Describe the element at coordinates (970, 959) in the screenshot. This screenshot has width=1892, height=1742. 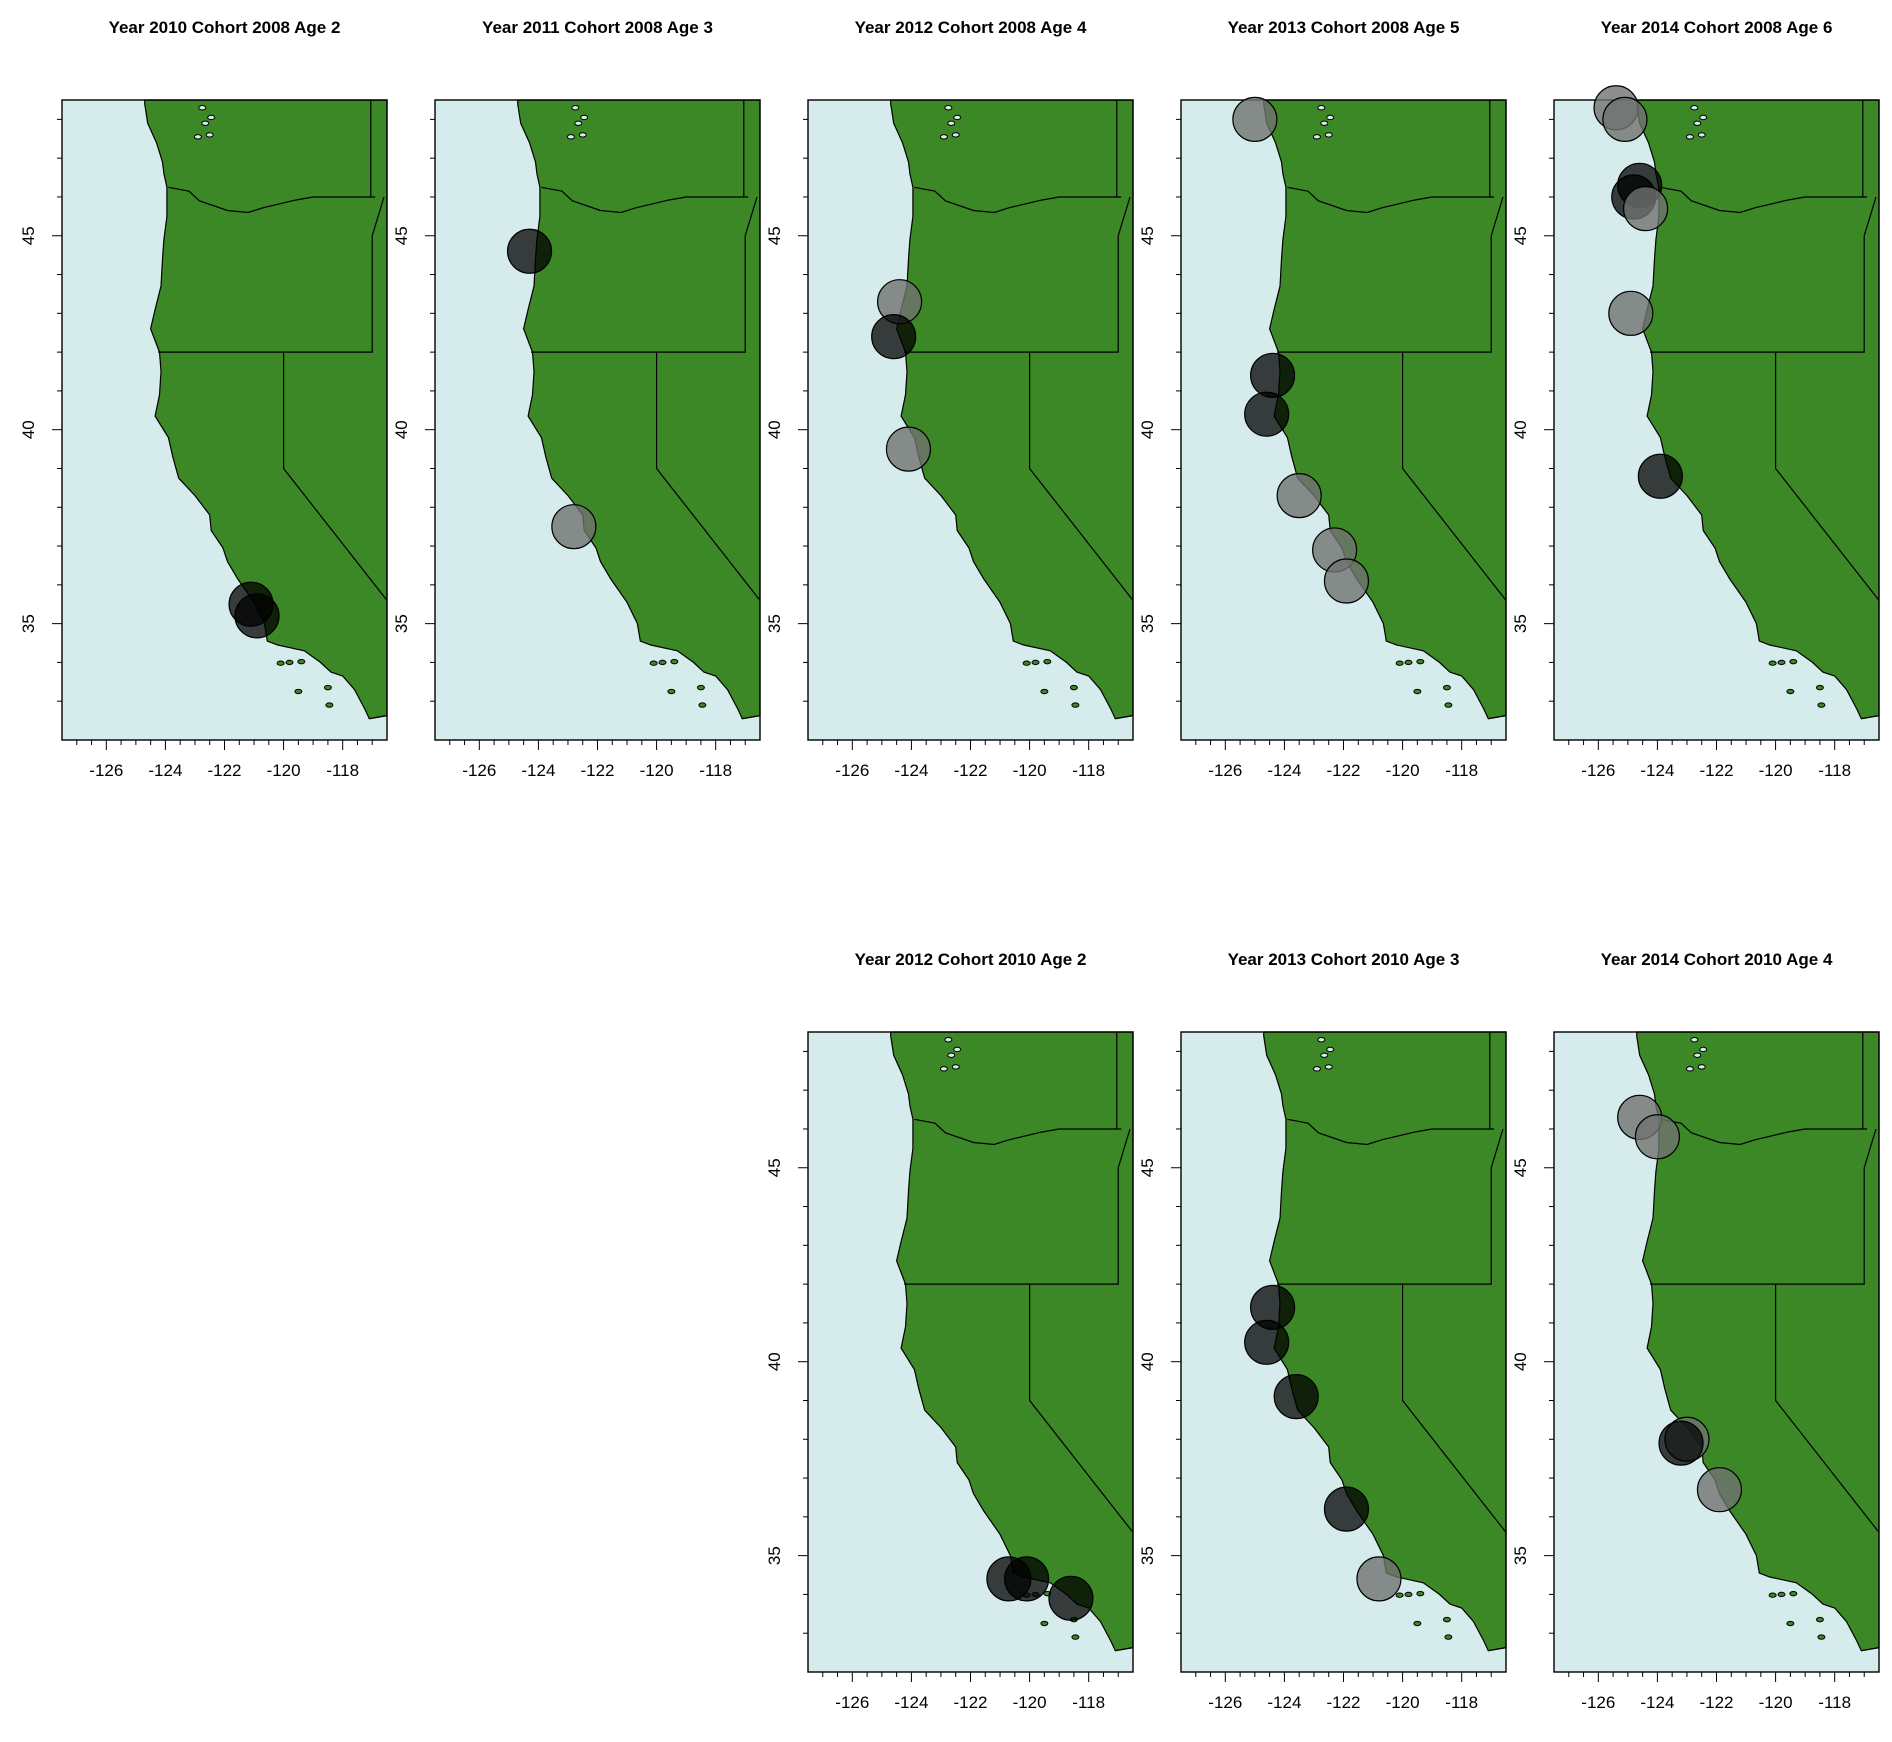
I see `panel-title: Year 2012 Cohort 2010 Age 2` at that location.